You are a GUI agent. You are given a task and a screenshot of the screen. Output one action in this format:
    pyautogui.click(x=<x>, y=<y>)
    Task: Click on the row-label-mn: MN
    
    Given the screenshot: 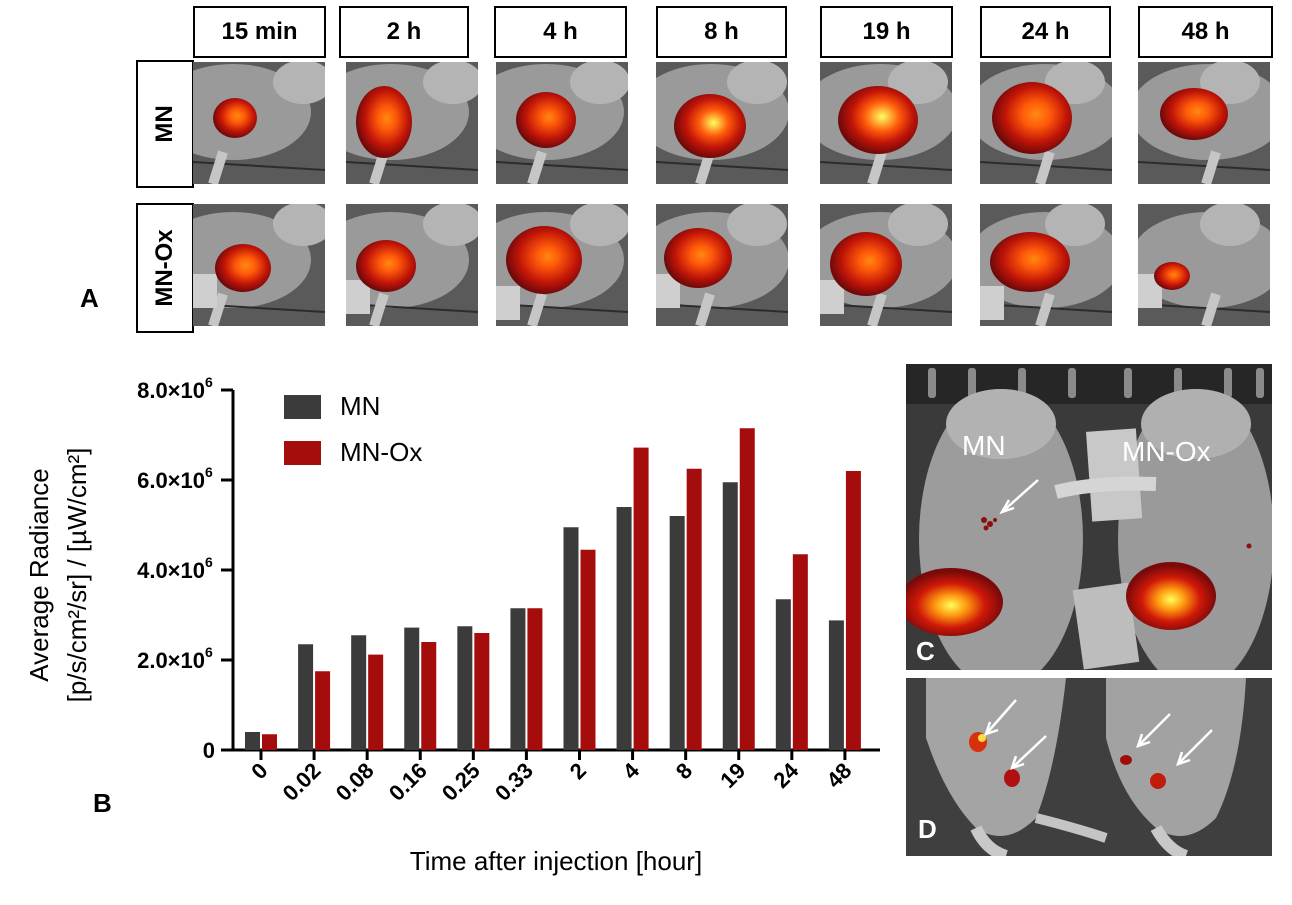 What is the action you would take?
    pyautogui.click(x=165, y=124)
    